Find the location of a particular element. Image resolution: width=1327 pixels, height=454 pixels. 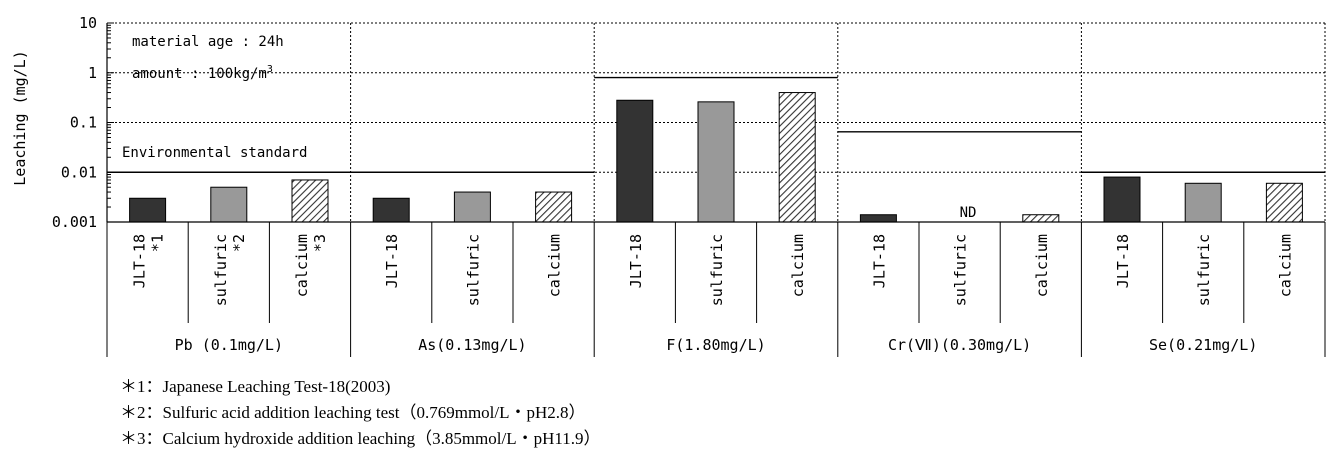

sub-label-3-1: sulfuric is located at coordinates (961, 270).